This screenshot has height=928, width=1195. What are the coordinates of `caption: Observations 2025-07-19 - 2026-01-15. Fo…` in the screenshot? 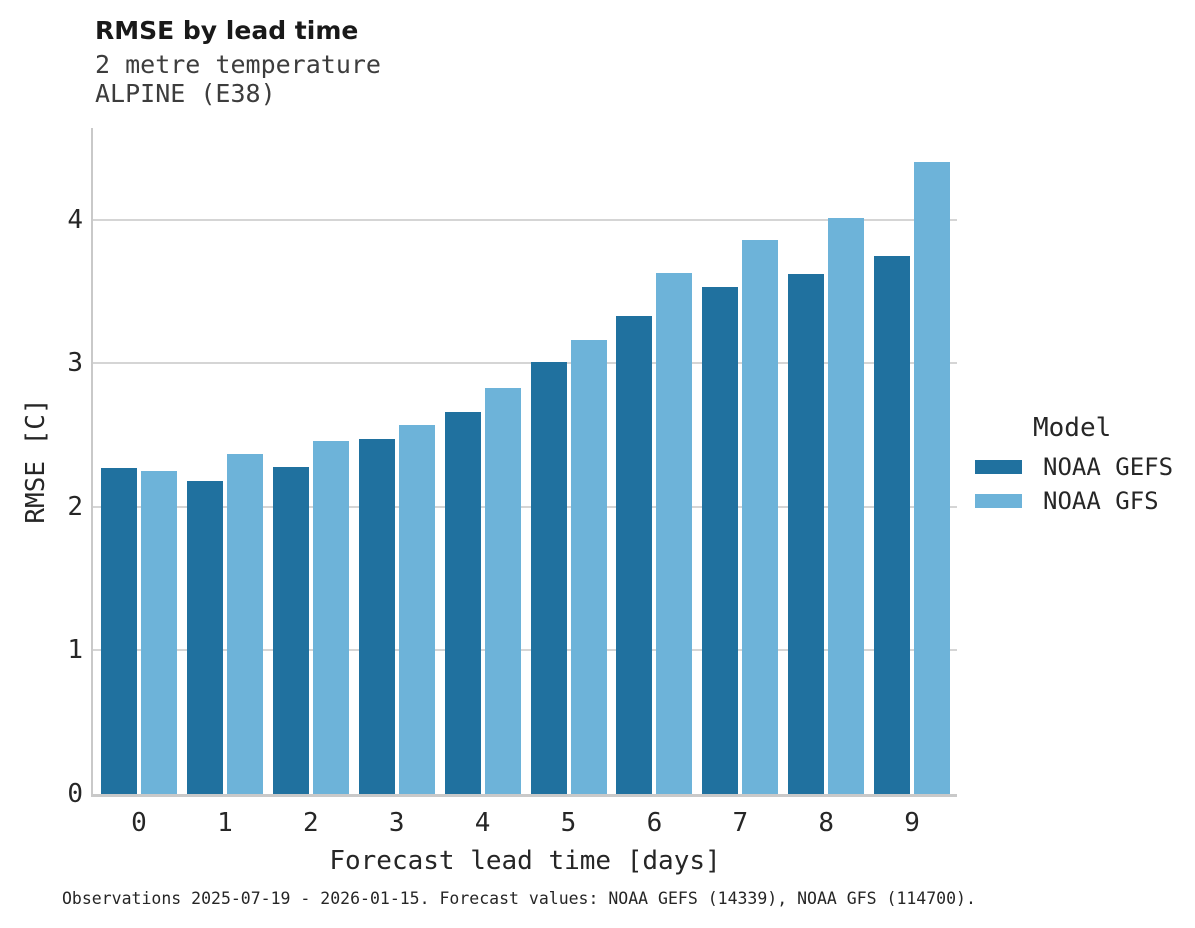 It's located at (519, 898).